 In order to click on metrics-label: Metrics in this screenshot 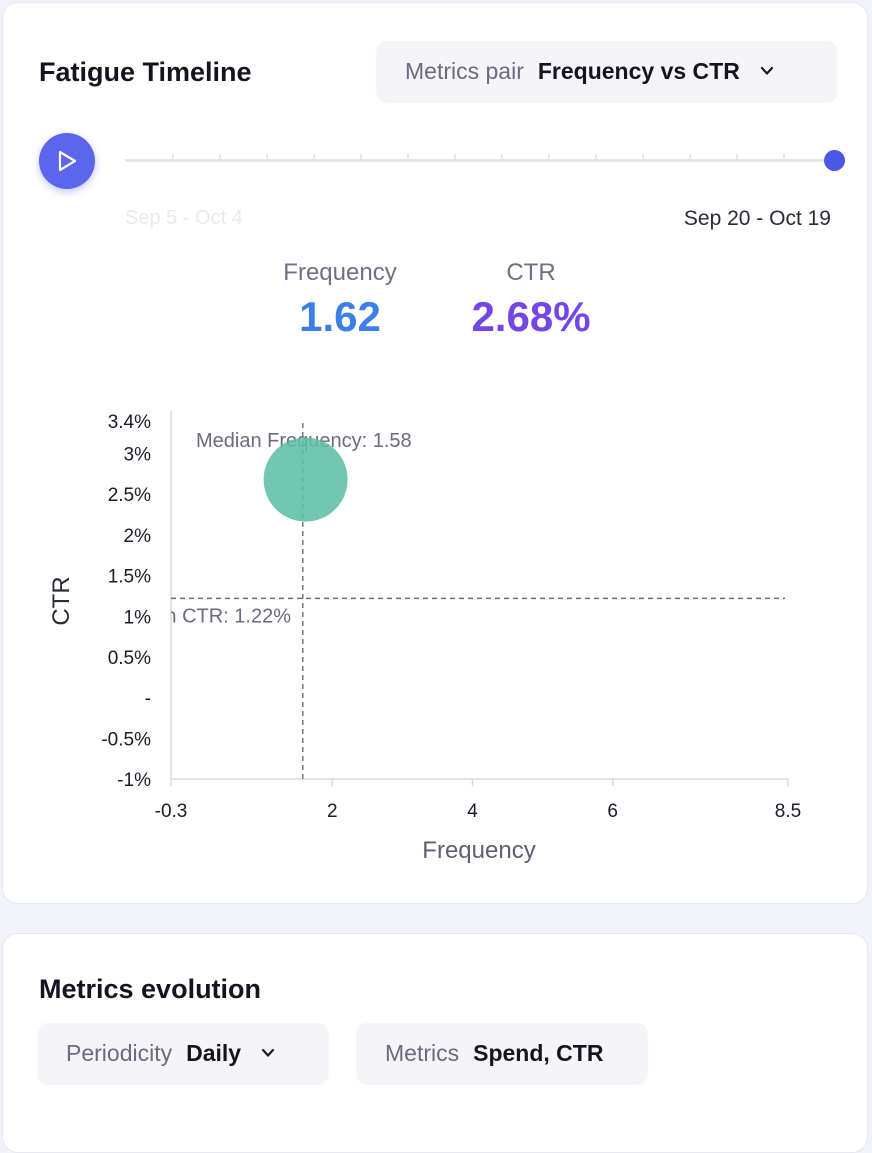, I will do `click(422, 1052)`.